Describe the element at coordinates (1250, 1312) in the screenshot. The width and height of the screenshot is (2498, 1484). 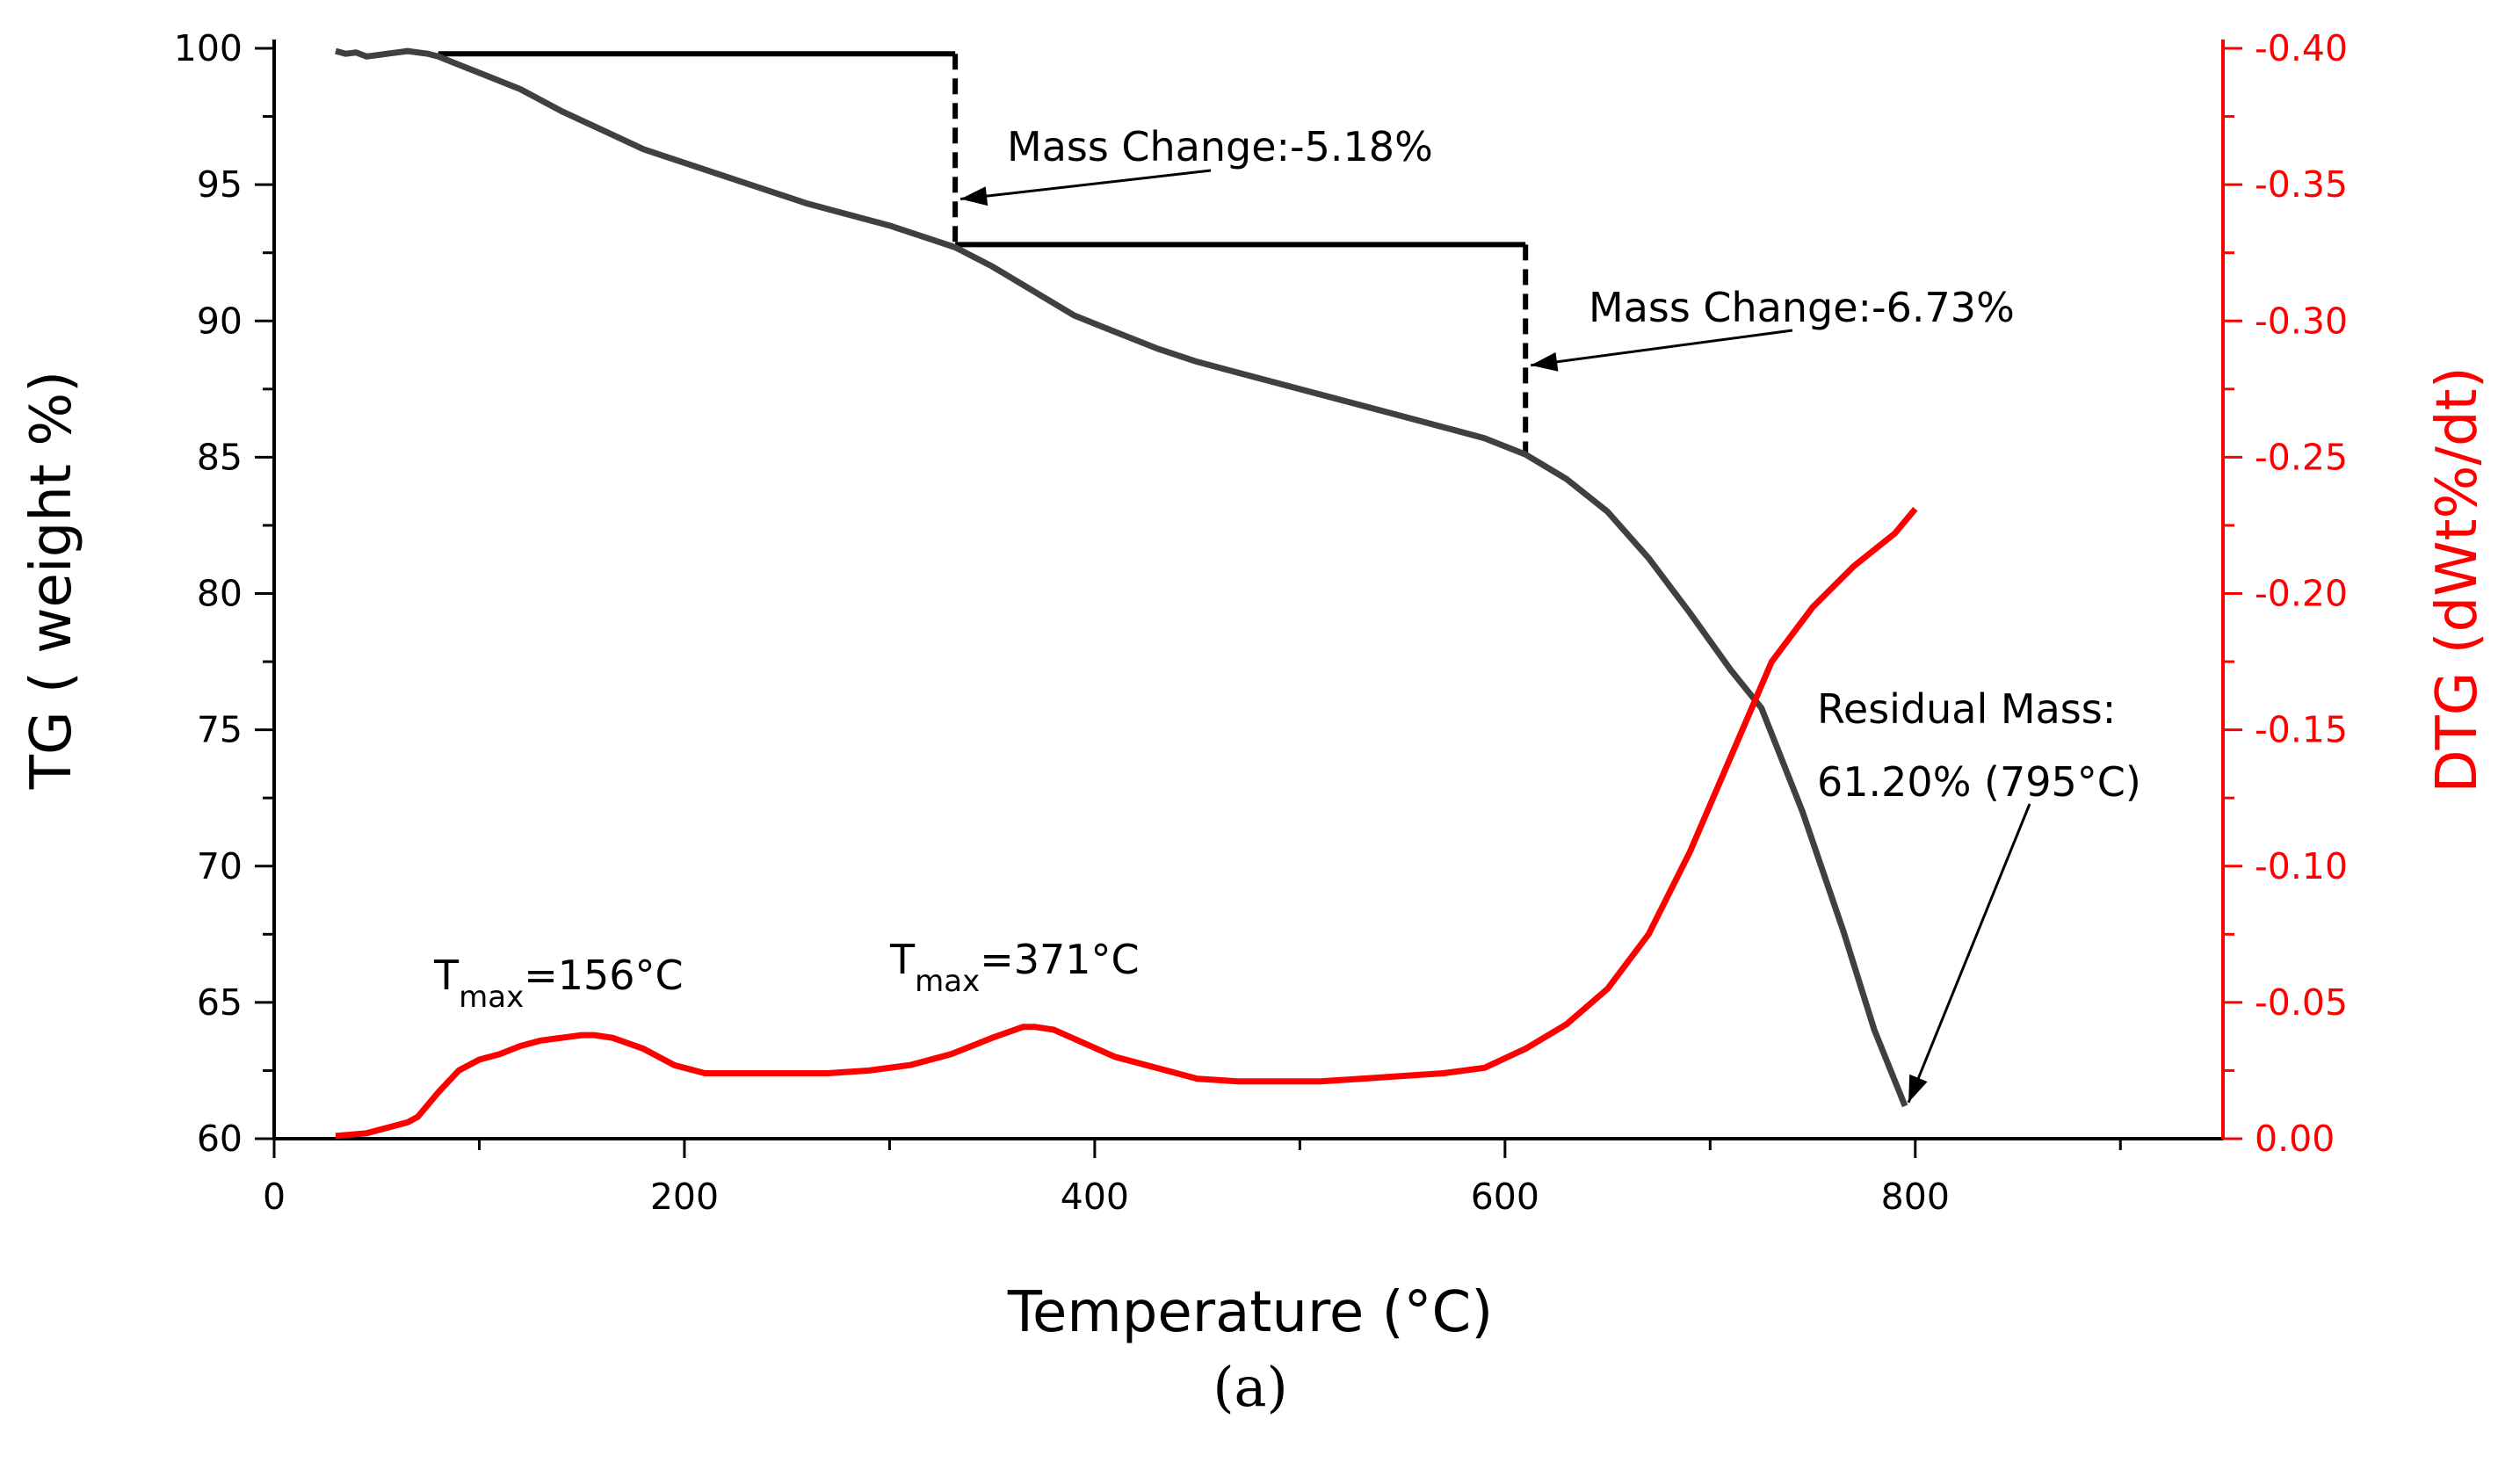
I see `x-axis-title: Temperature (°C)` at that location.